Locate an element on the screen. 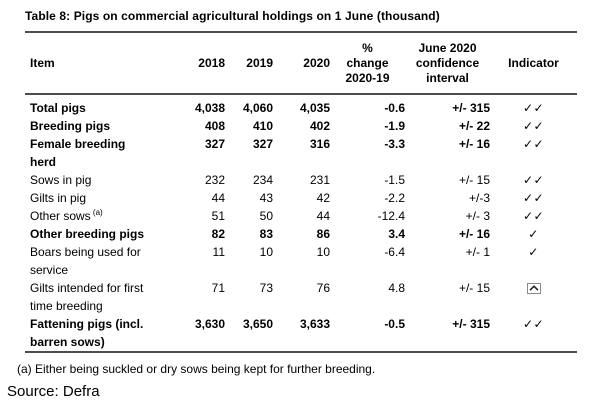 Image resolution: width=602 pixels, height=419 pixels. row-item-label: Other sows (a) is located at coordinates (66, 216).